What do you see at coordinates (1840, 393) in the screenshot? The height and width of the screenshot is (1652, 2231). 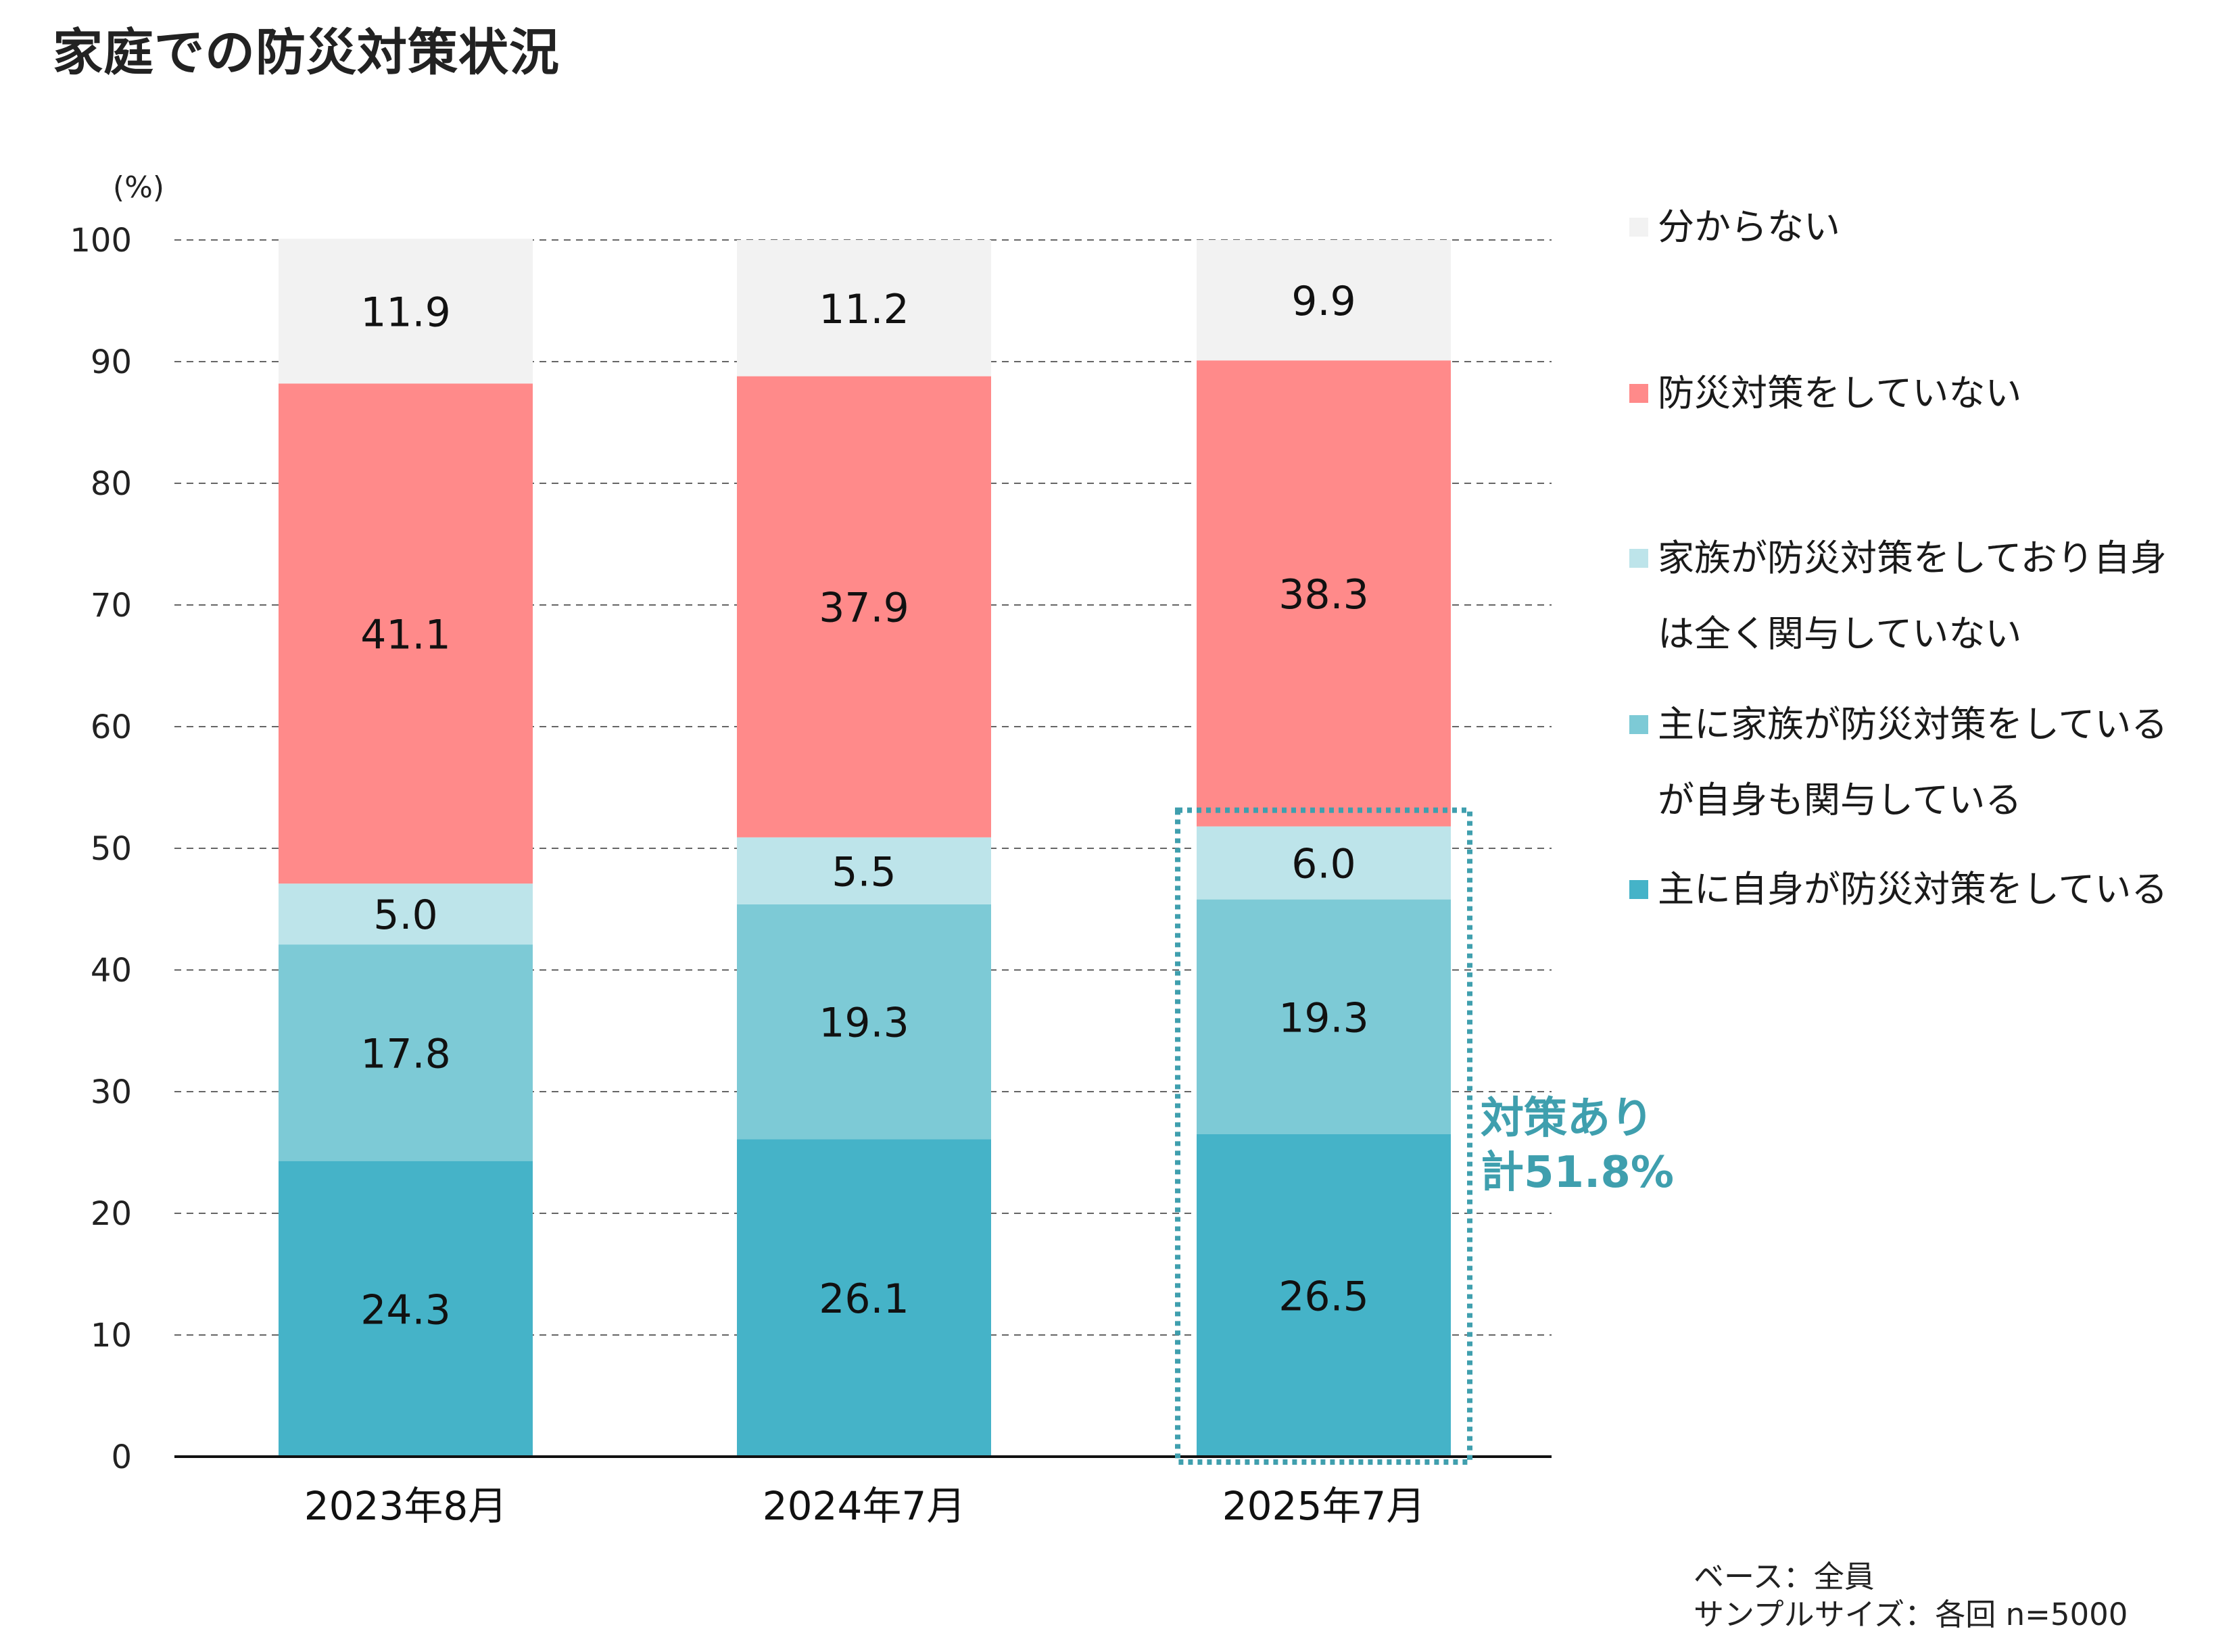 I see `legend-label: 防災対策をしていない` at bounding box center [1840, 393].